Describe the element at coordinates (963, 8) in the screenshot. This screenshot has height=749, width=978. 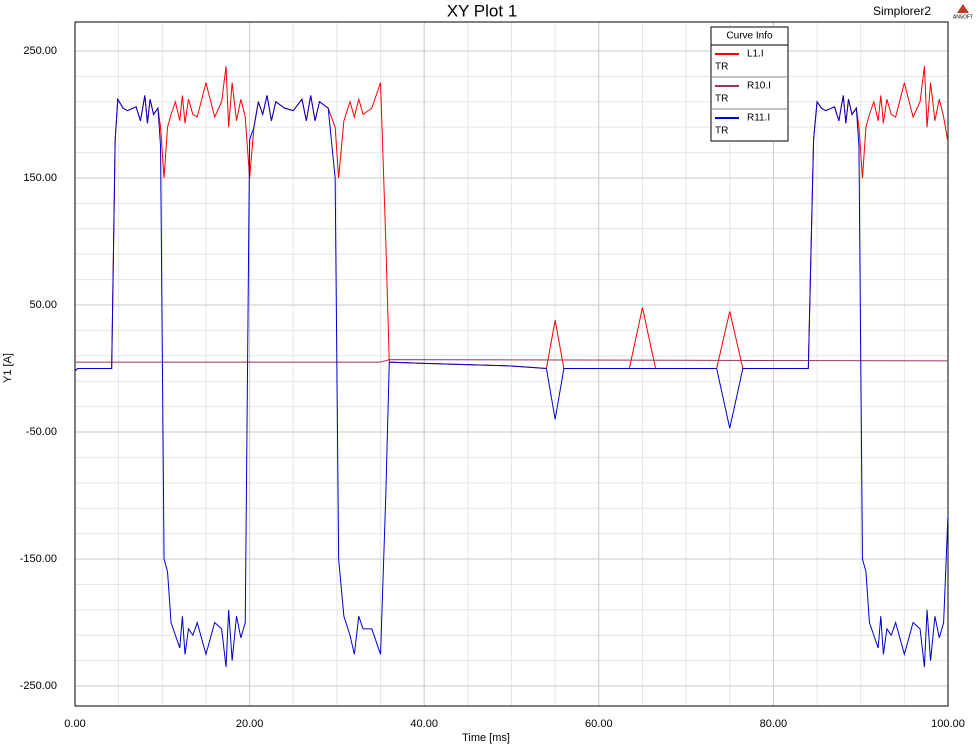
I see `logo-icon` at that location.